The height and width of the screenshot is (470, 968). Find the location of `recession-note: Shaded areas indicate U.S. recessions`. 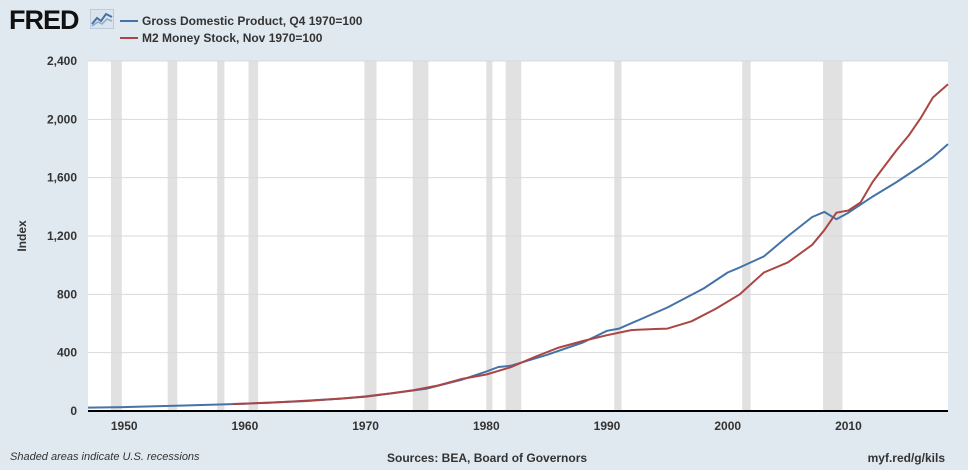

recession-note: Shaded areas indicate U.S. recessions is located at coordinates (105, 457).